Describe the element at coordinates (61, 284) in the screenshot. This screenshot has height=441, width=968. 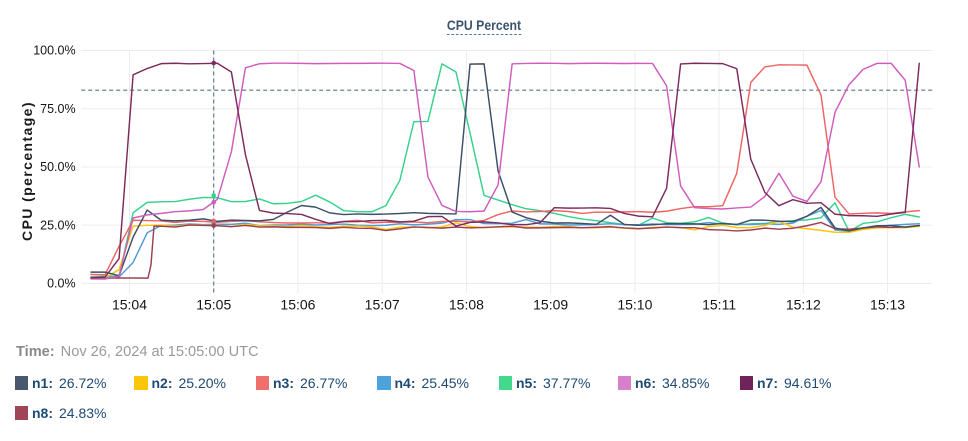
I see `svg-text: 0.0%` at that location.